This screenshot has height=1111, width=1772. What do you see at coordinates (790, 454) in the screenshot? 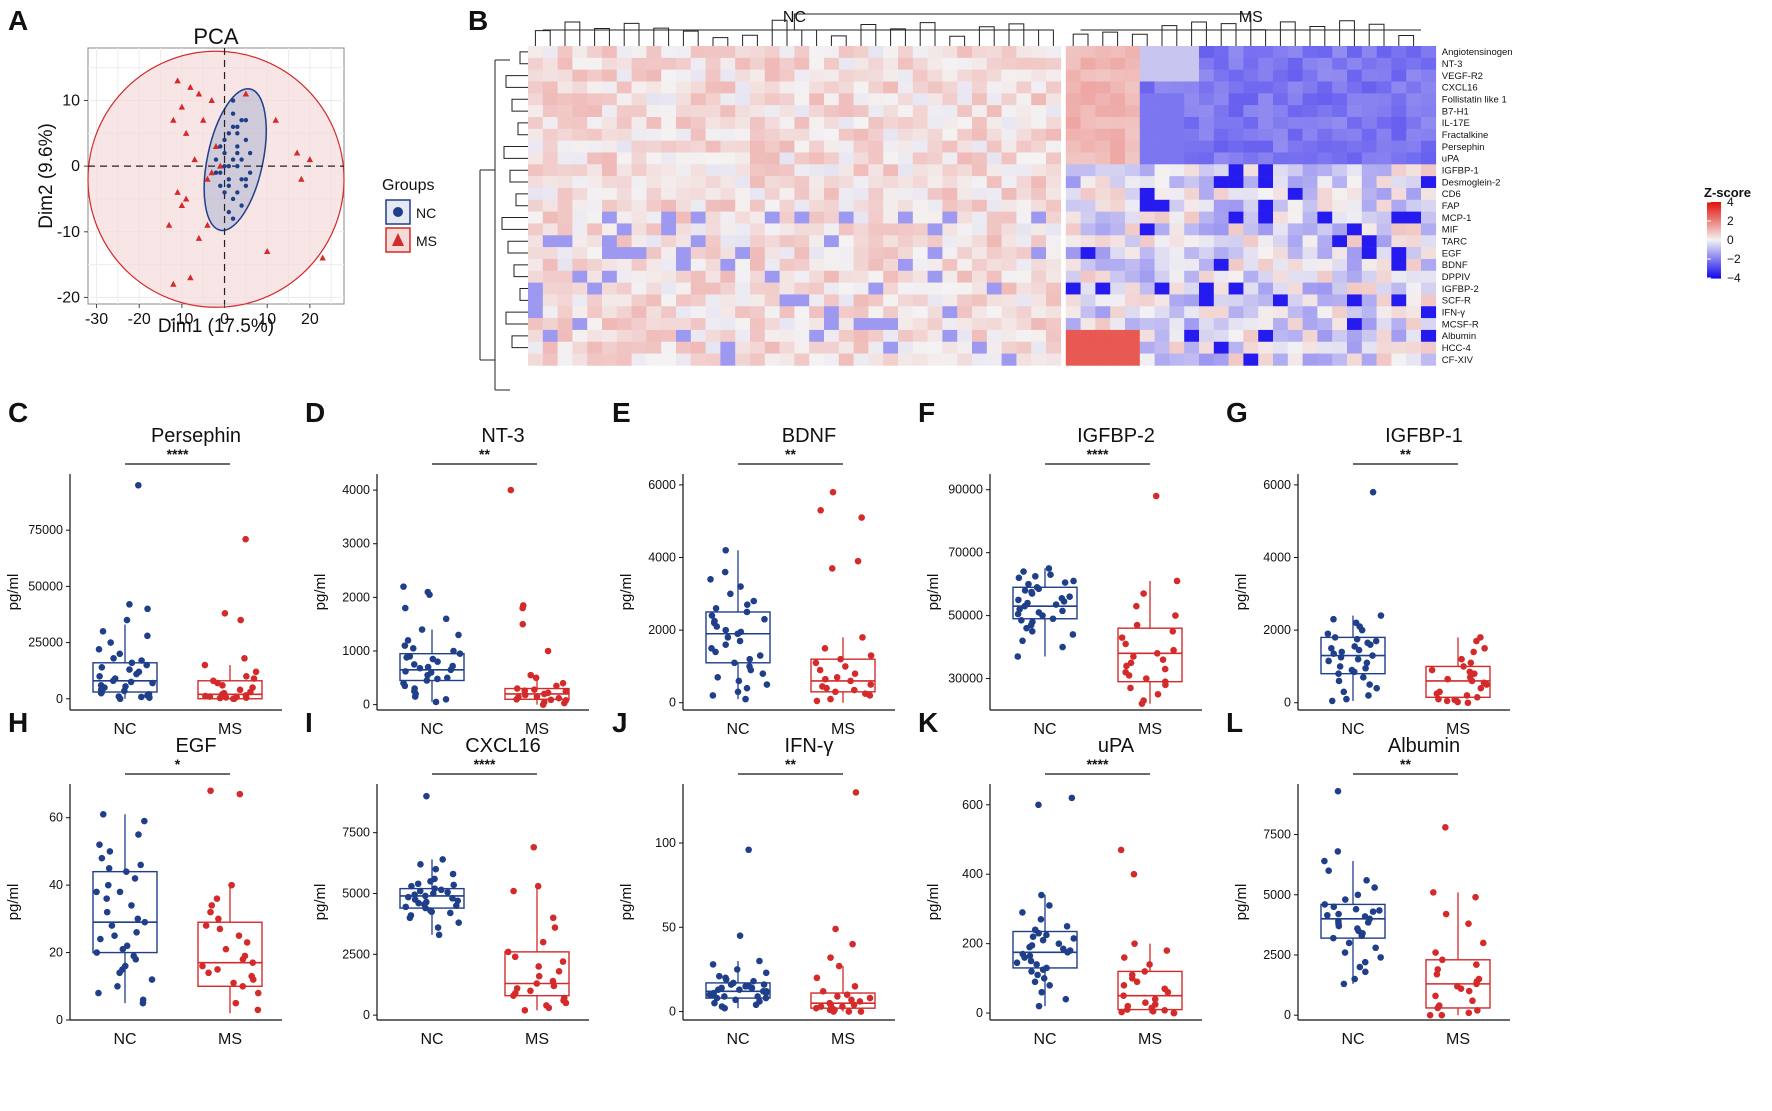
I see `significance-label: **` at bounding box center [790, 454].